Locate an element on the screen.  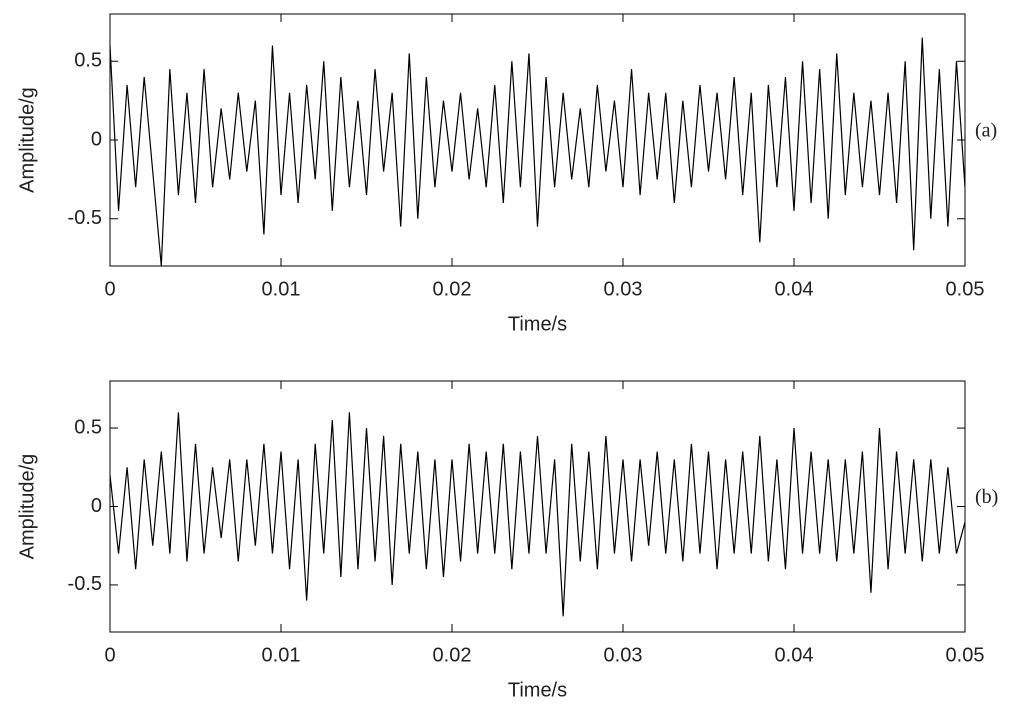
panel-annotation: (b) is located at coordinates (986, 497).